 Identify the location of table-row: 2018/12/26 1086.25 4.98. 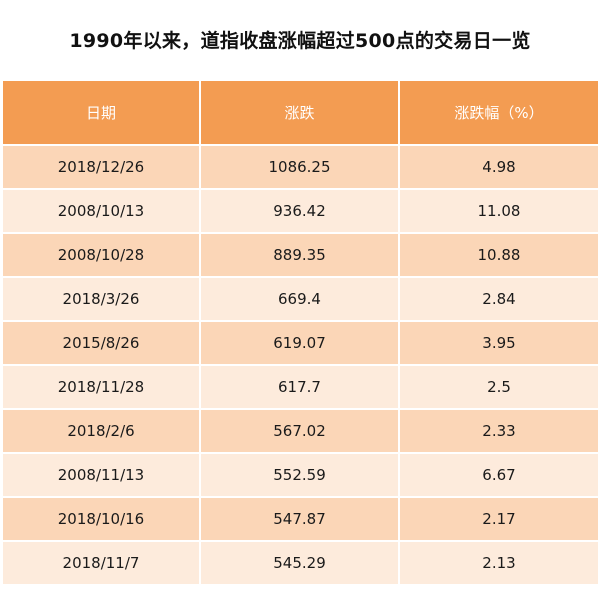
(300, 167).